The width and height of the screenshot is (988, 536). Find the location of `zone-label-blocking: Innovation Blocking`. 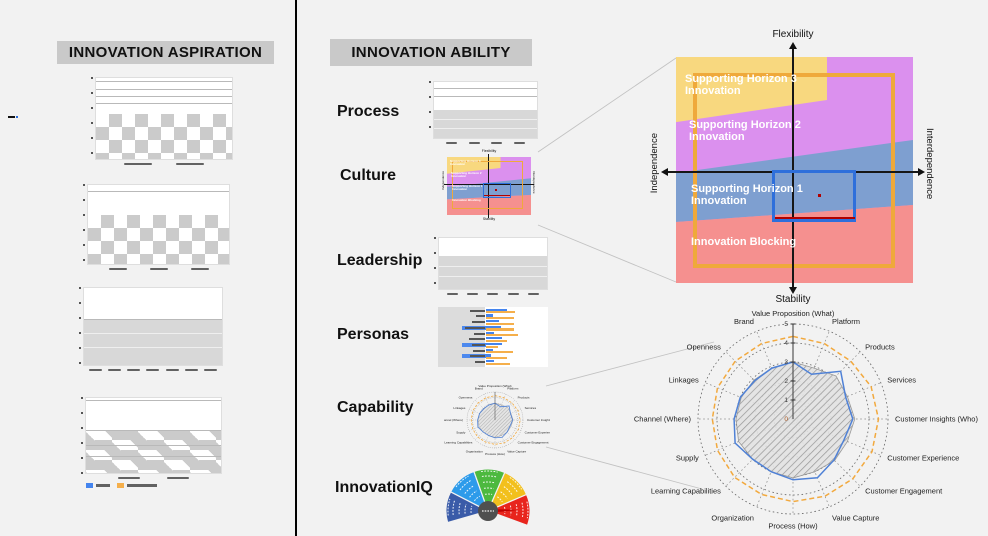

zone-label-blocking: Innovation Blocking is located at coordinates (744, 242).